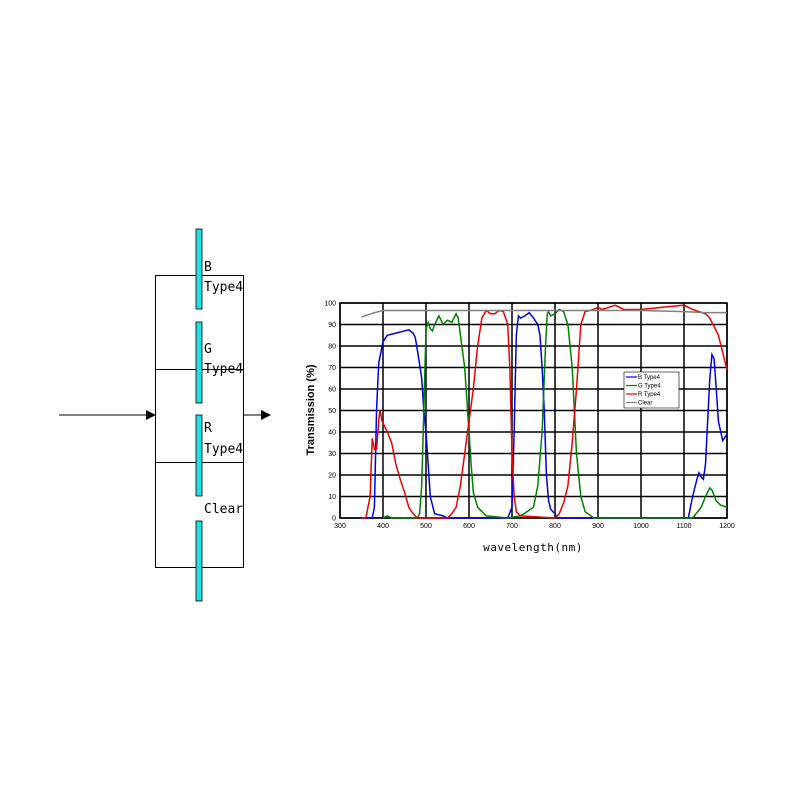  Describe the element at coordinates (645, 404) in the screenshot. I see `legend-label: Clear` at that location.